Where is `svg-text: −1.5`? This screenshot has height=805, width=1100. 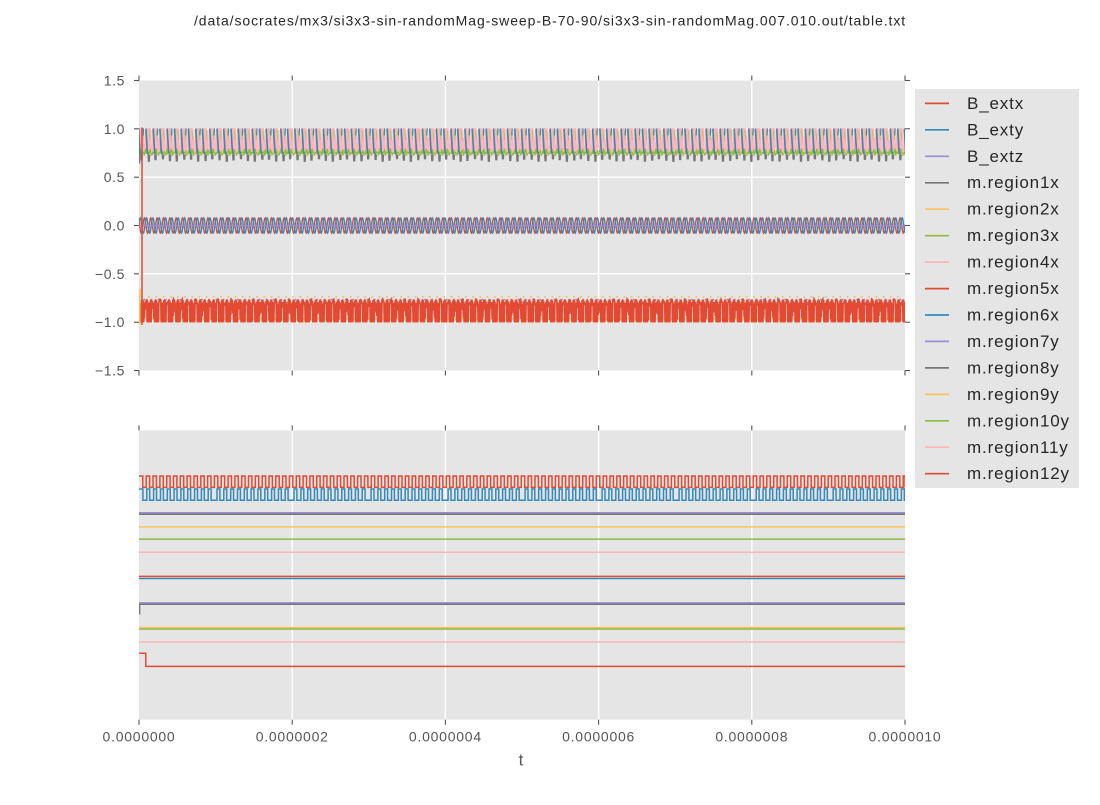 svg-text: −1.5 is located at coordinates (110, 371).